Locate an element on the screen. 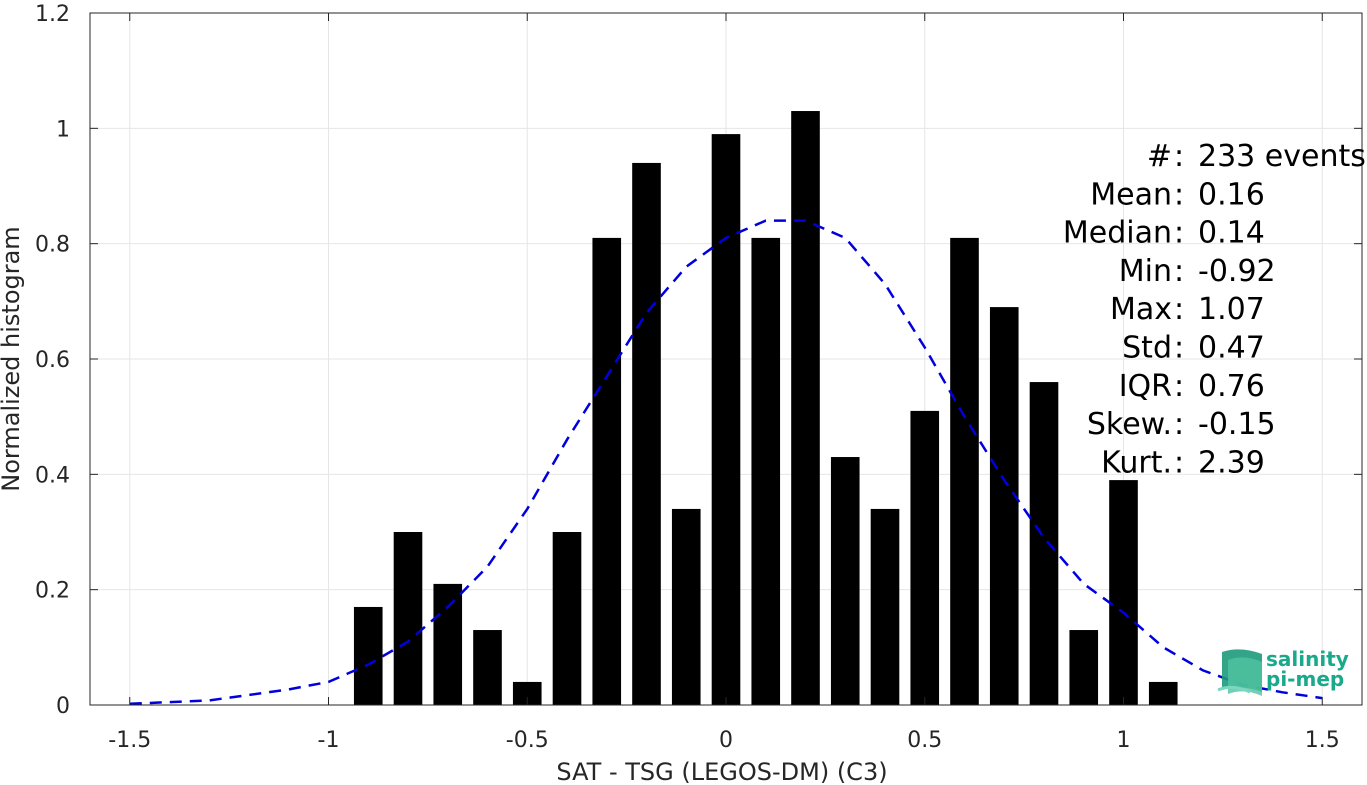 This screenshot has height=785, width=1367. y-tick-label: 1.2 is located at coordinates (52, 14).